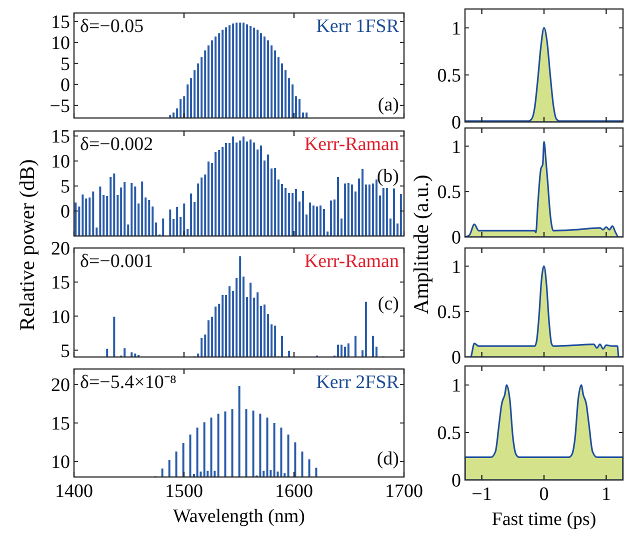 The height and width of the screenshot is (542, 627). I want to click on annotation: (a), so click(388, 105).